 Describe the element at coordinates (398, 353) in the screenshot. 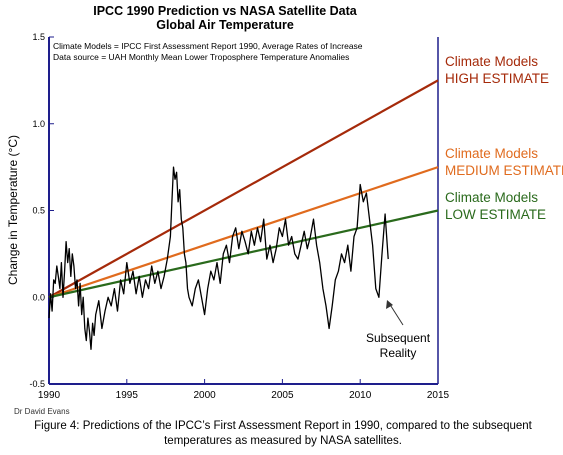

I see `annotation-line2: Reality` at that location.